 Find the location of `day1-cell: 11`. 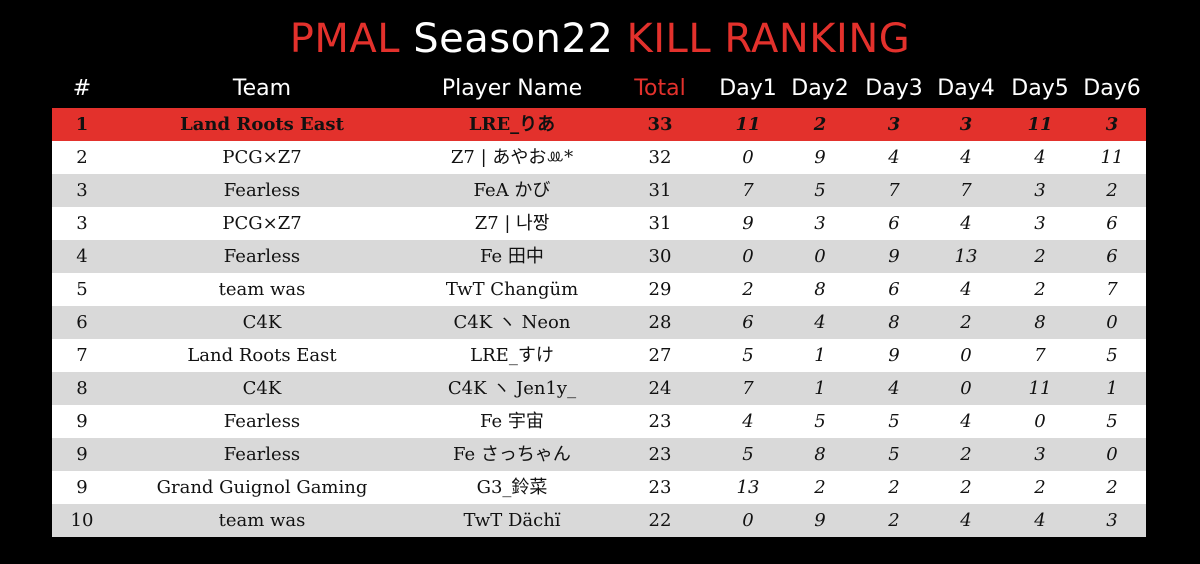

day1-cell: 11 is located at coordinates (748, 124).